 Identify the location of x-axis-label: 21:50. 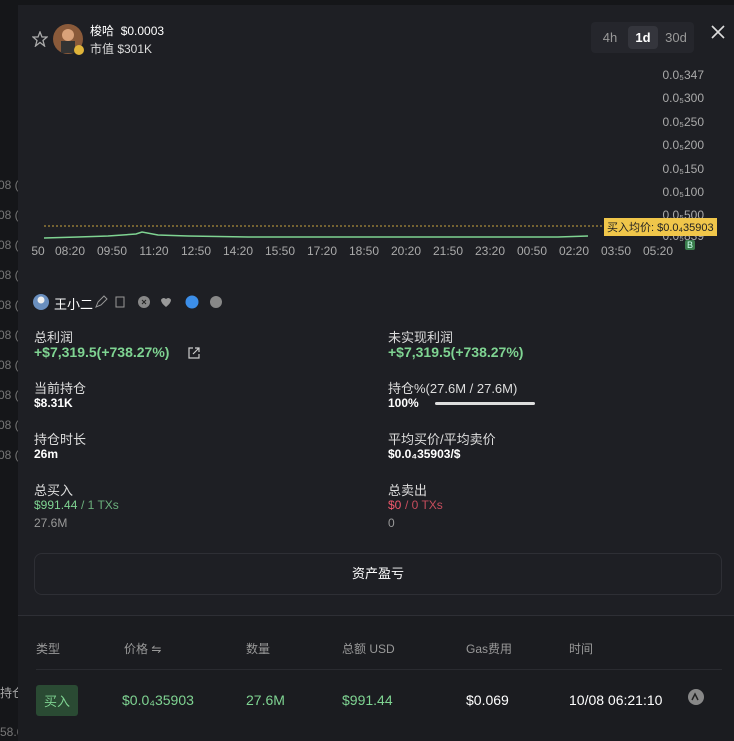
(448, 251).